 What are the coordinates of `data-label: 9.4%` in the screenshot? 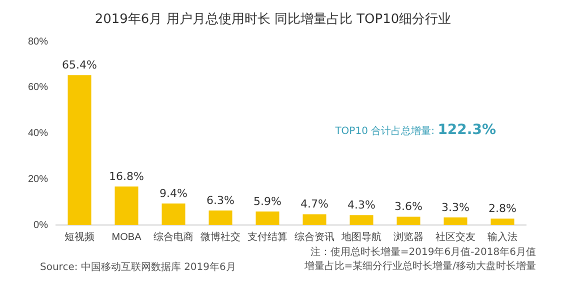 It's located at (174, 193).